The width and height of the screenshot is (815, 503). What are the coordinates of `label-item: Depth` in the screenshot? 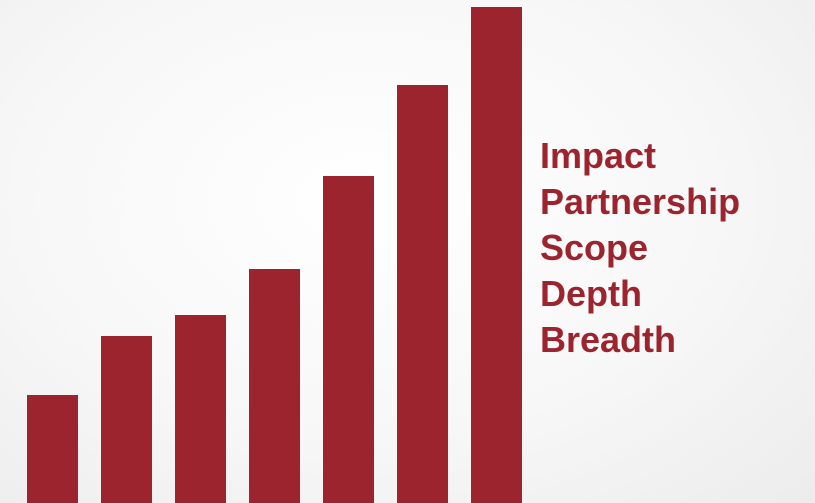 It's located at (591, 293).